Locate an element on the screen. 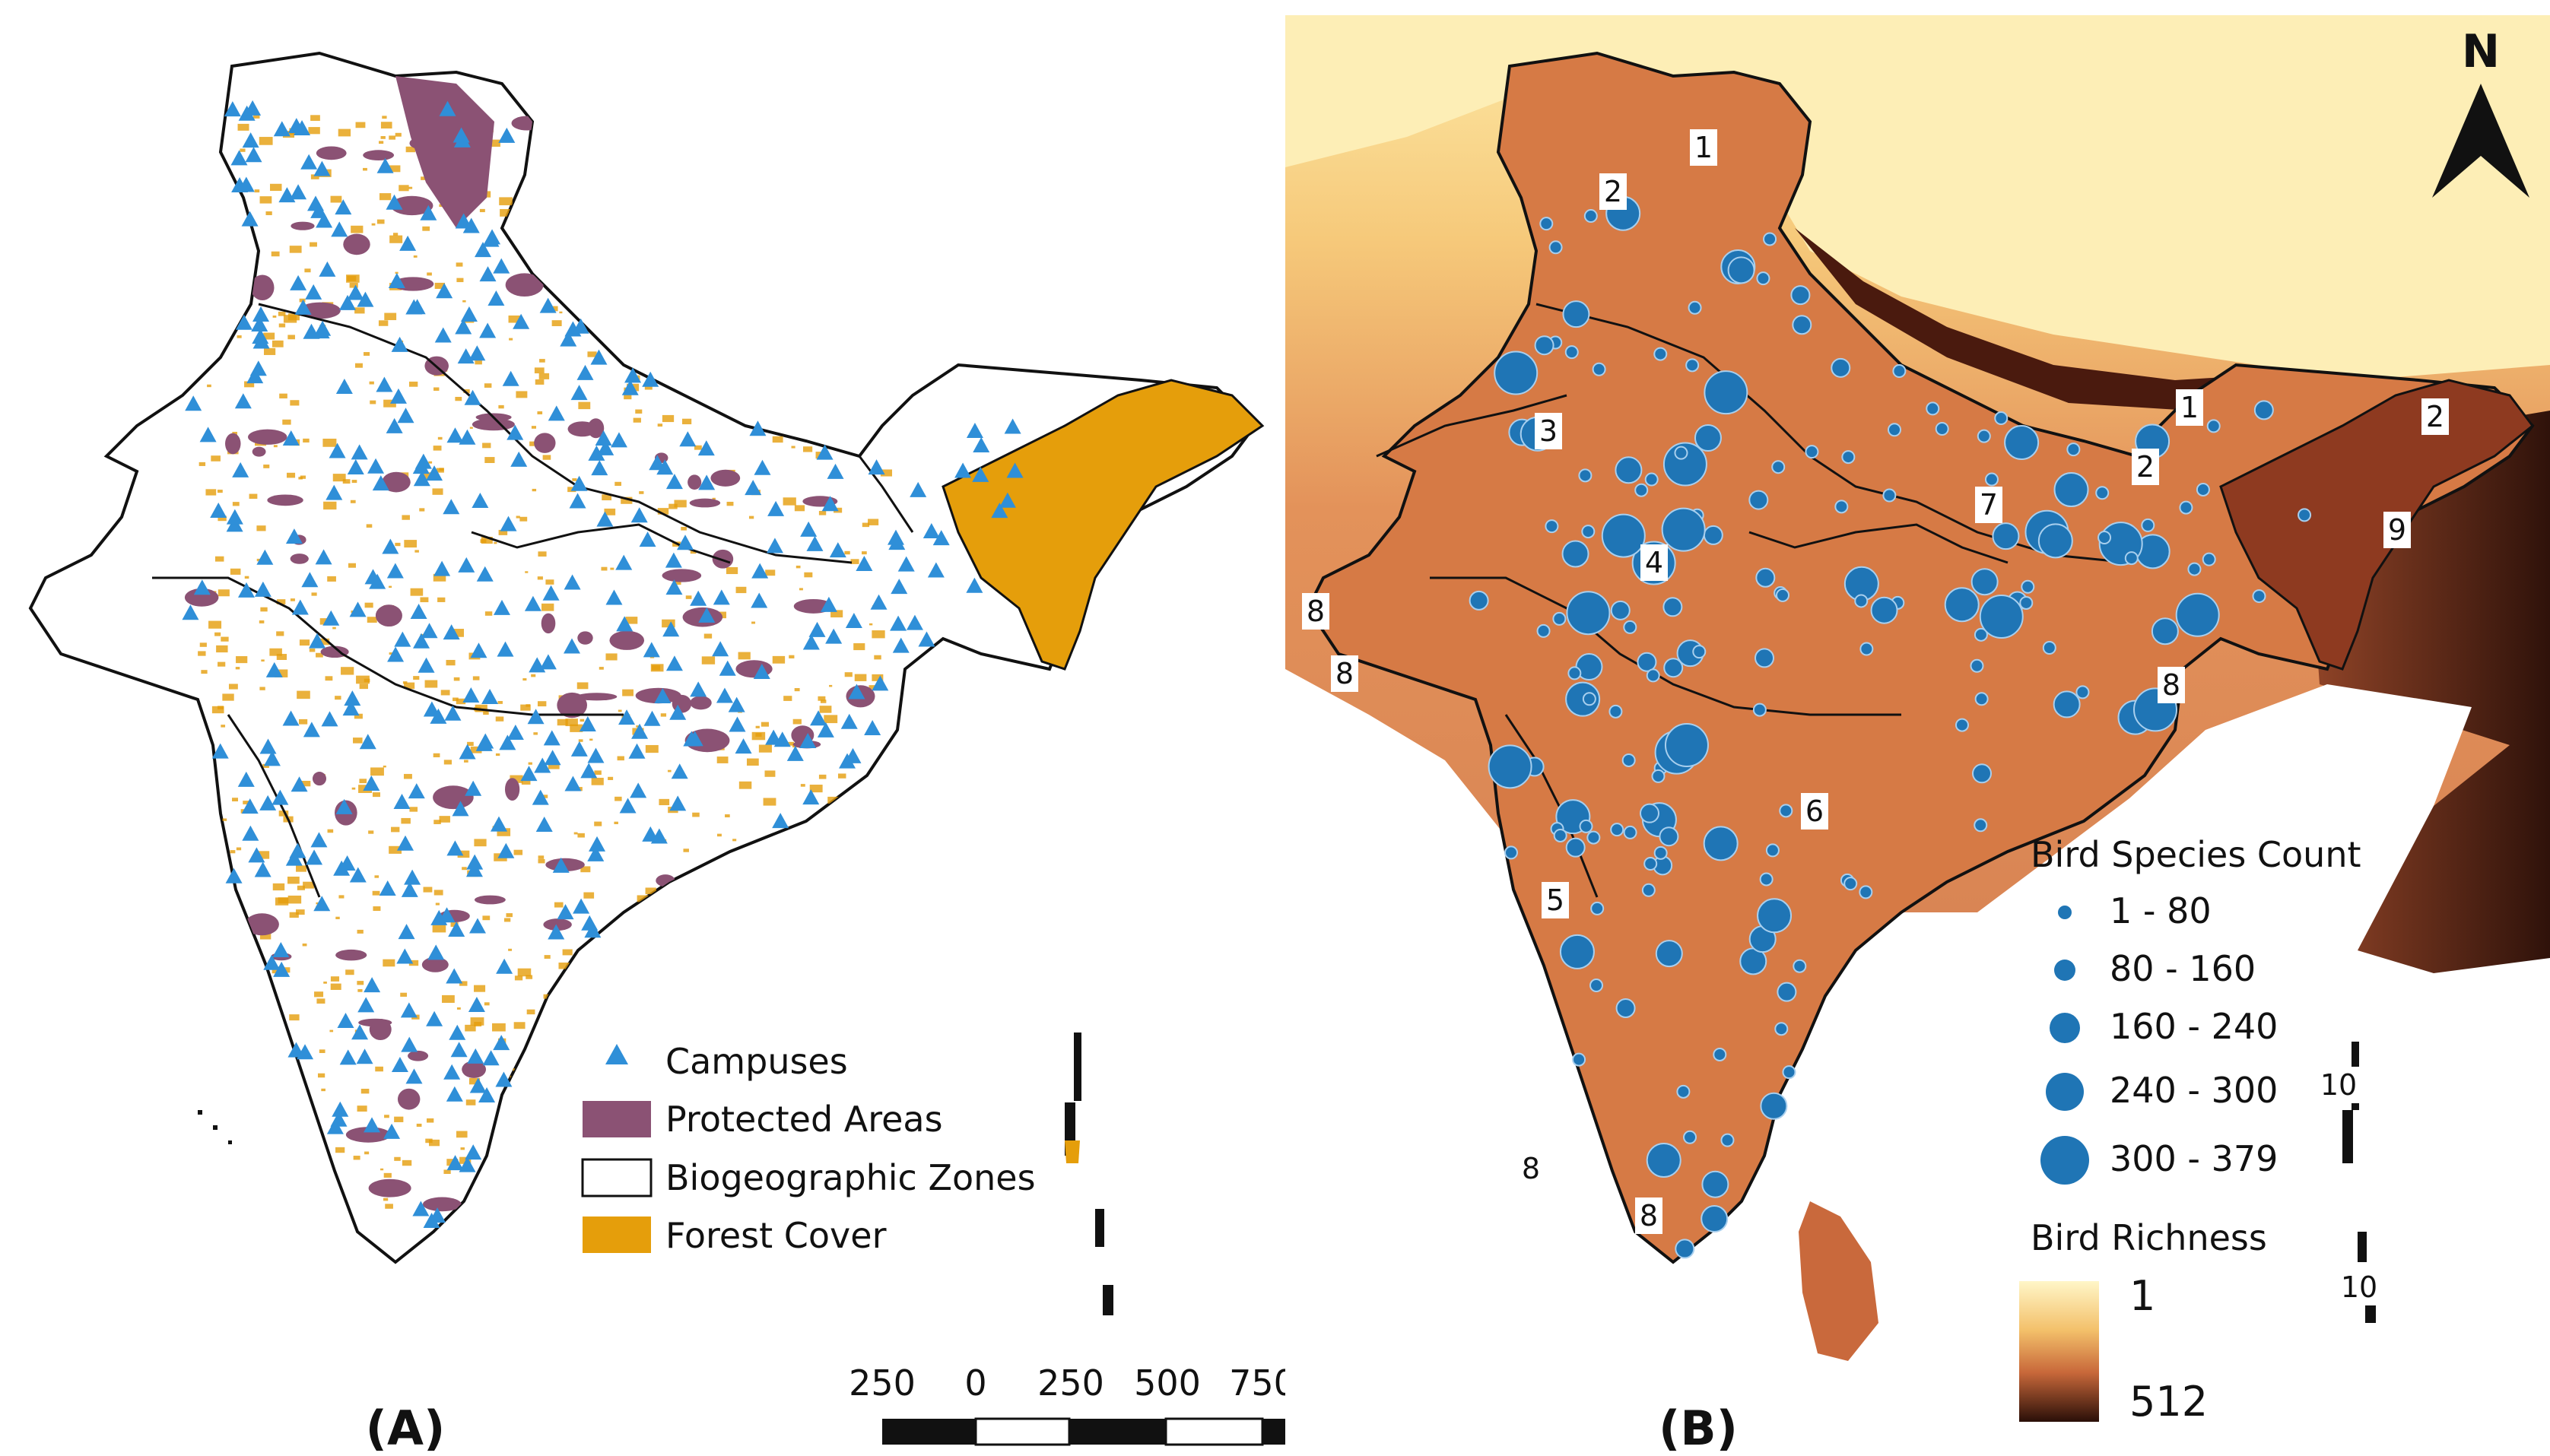 Image resolution: width=2550 pixels, height=1456 pixels. scale-tick-4: 750 is located at coordinates (1262, 1383).